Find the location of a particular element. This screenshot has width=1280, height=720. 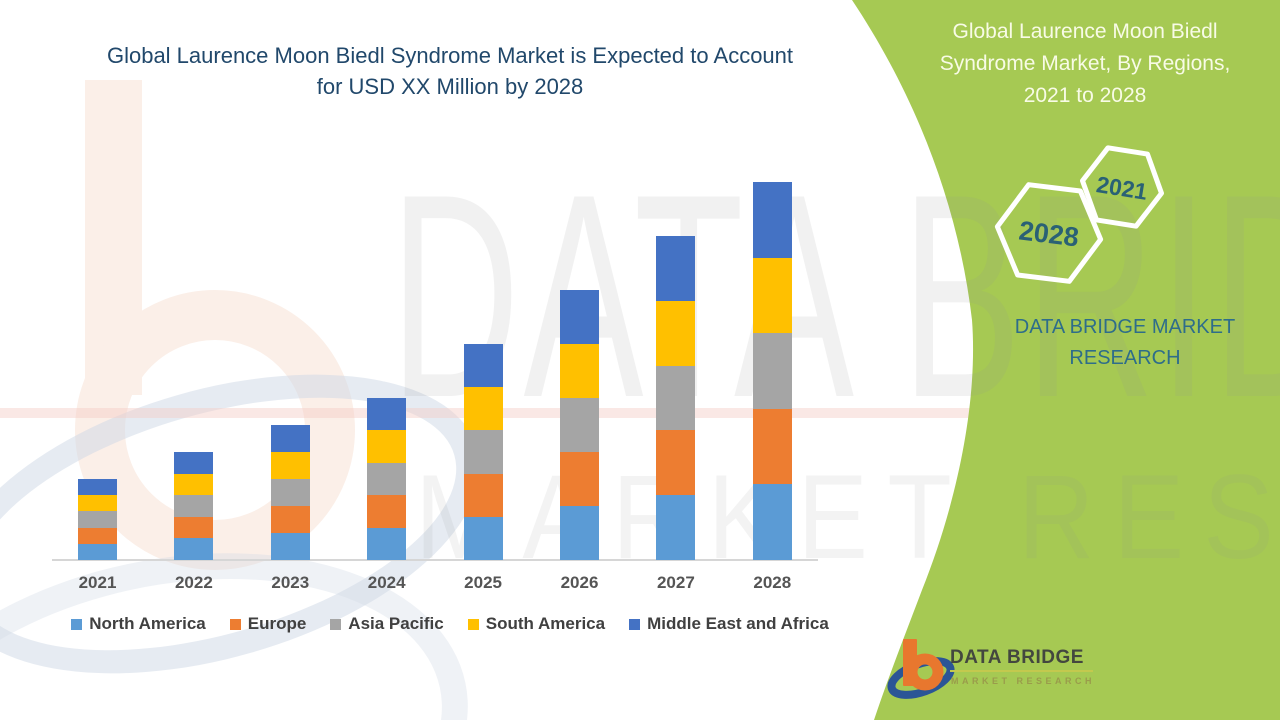

sidebar-heading-line3: 2021 to 2028 is located at coordinates (1085, 95).